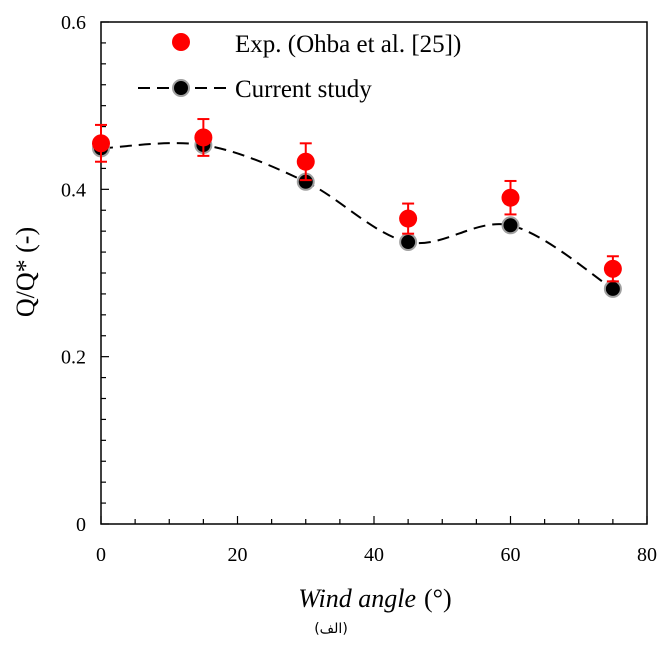 The width and height of the screenshot is (662, 652). Describe the element at coordinates (299, 67) in the screenshot. I see `legend: Exp. (Ohba et al. [25]) Current study` at that location.